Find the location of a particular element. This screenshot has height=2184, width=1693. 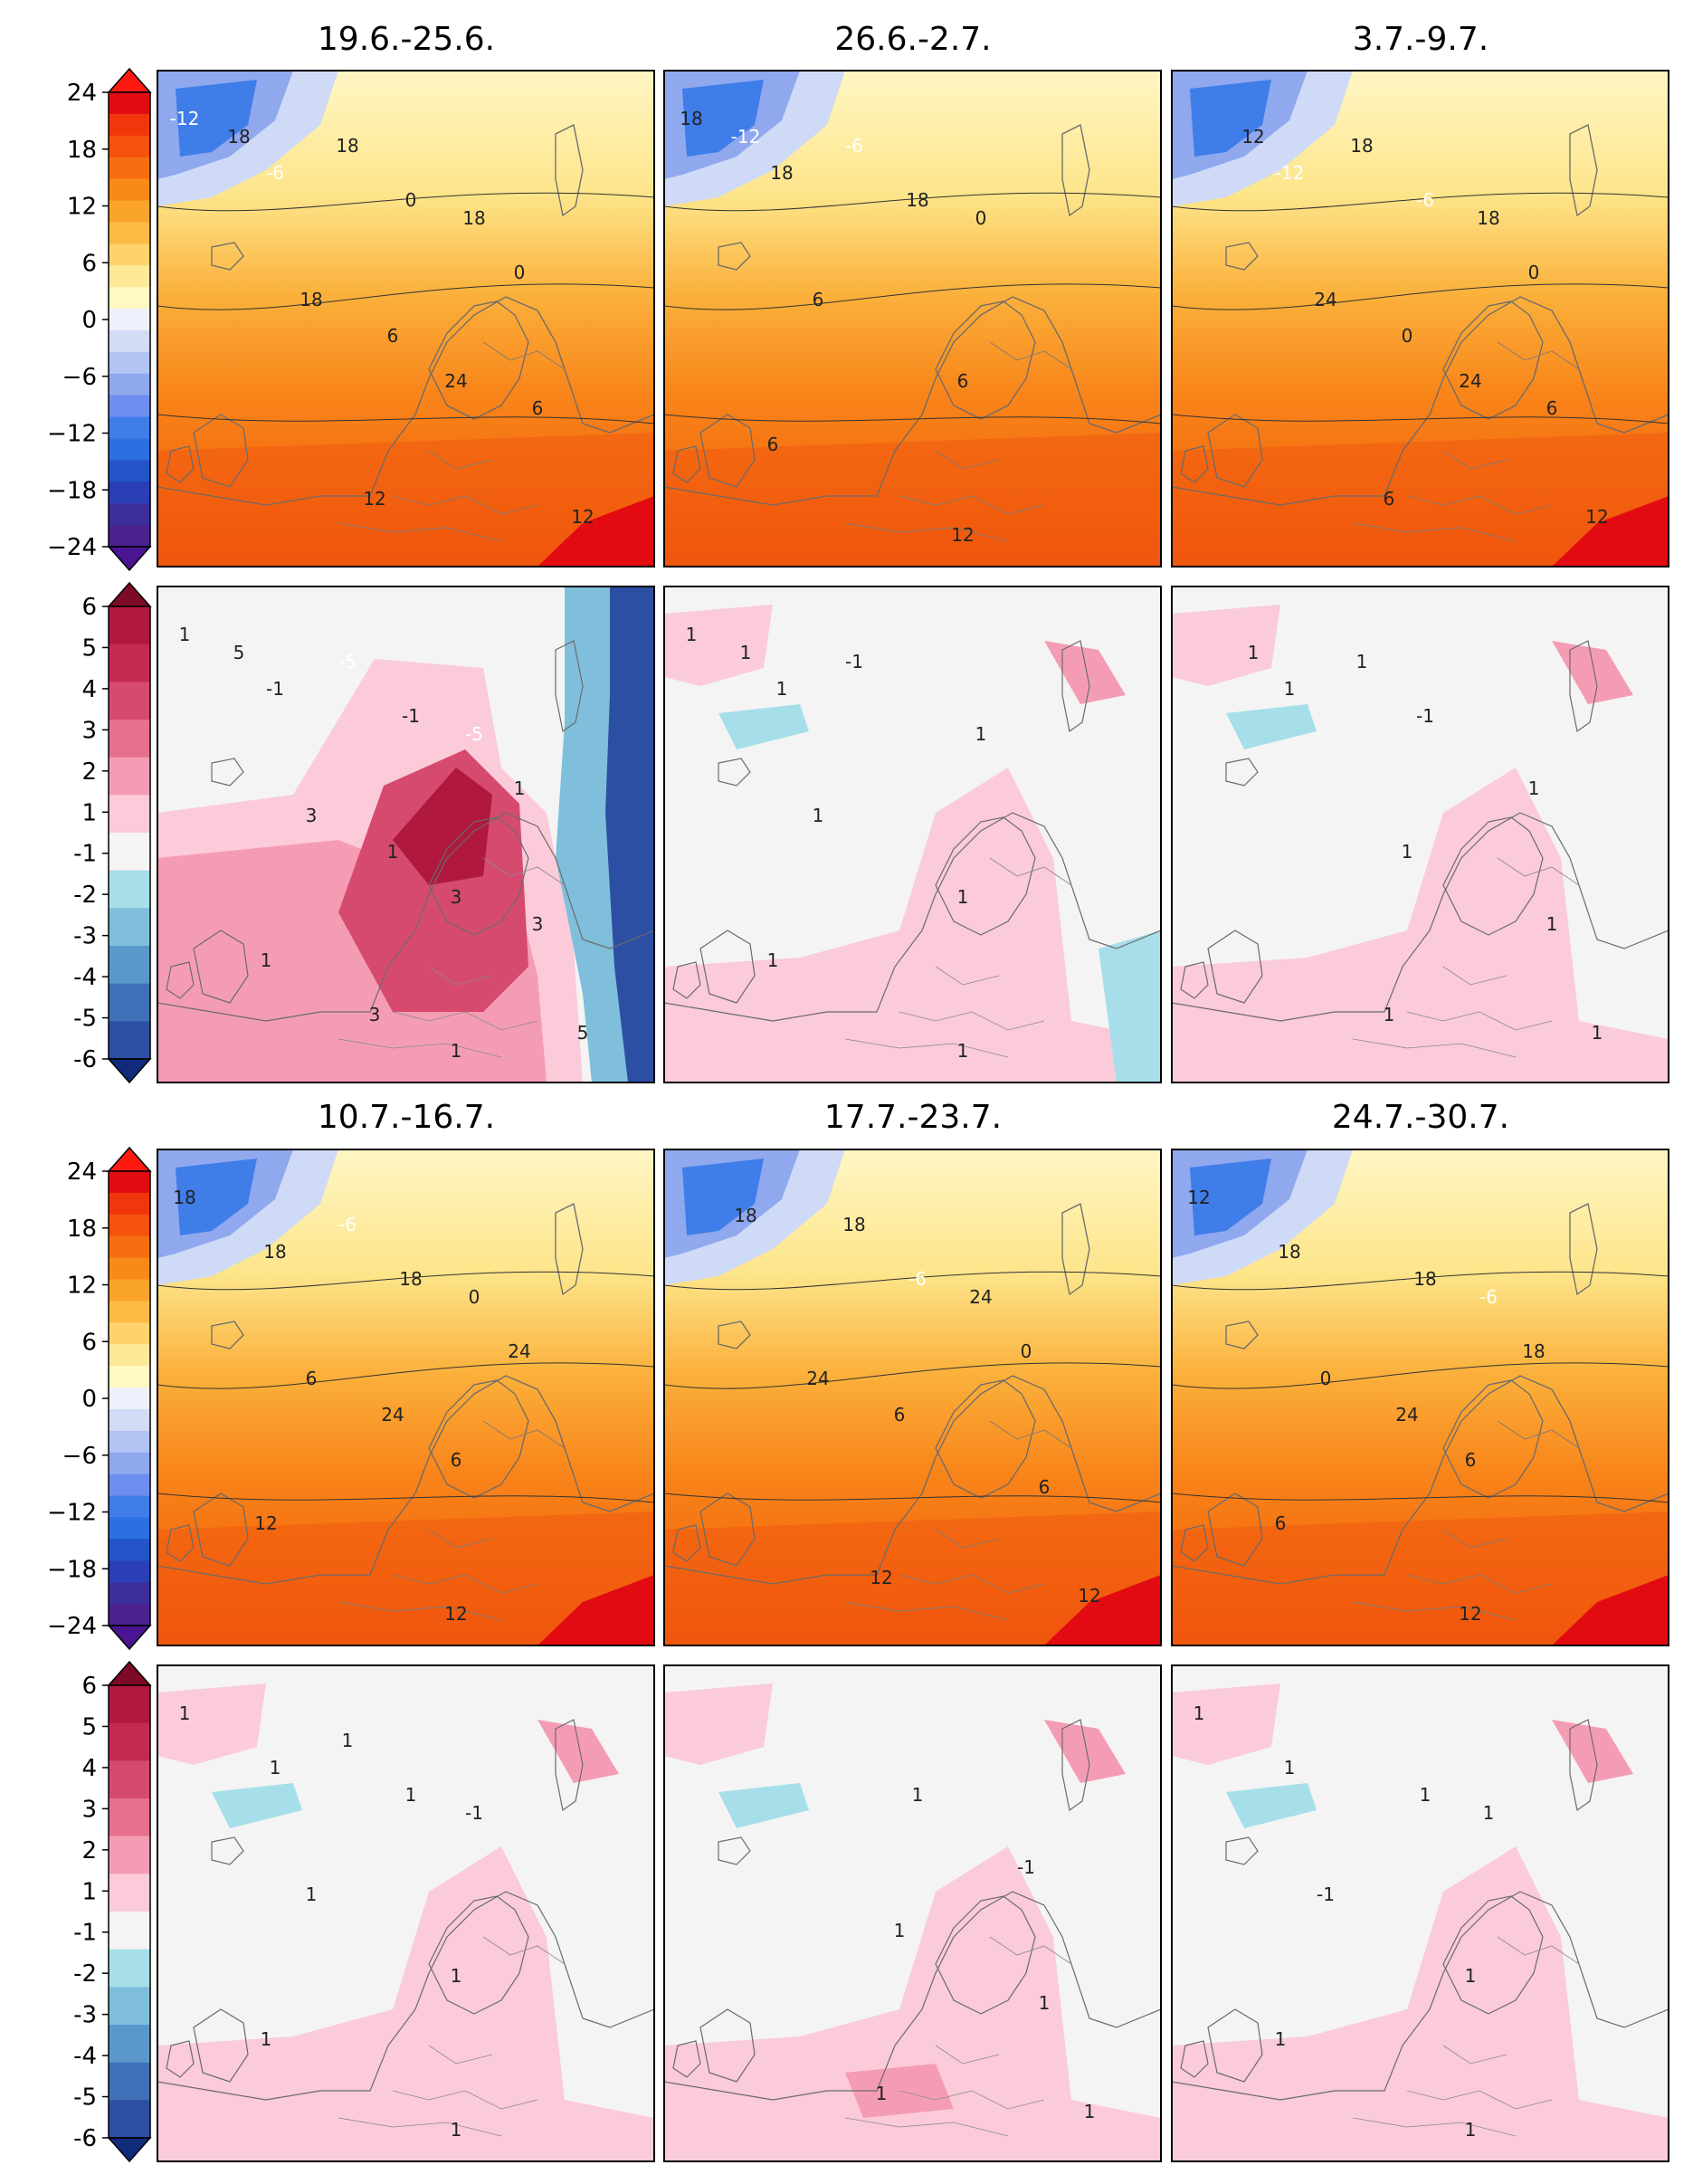

colorbar-tick-label: 5 is located at coordinates (89, 1727).